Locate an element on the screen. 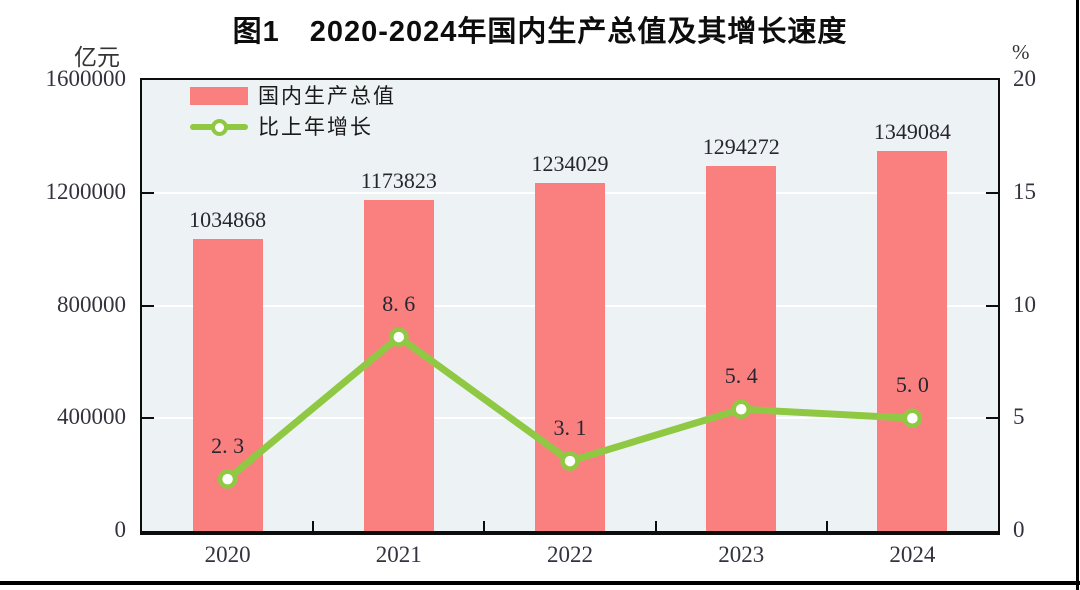  legend: 国内生产总值 比上年增长 is located at coordinates (293, 111).